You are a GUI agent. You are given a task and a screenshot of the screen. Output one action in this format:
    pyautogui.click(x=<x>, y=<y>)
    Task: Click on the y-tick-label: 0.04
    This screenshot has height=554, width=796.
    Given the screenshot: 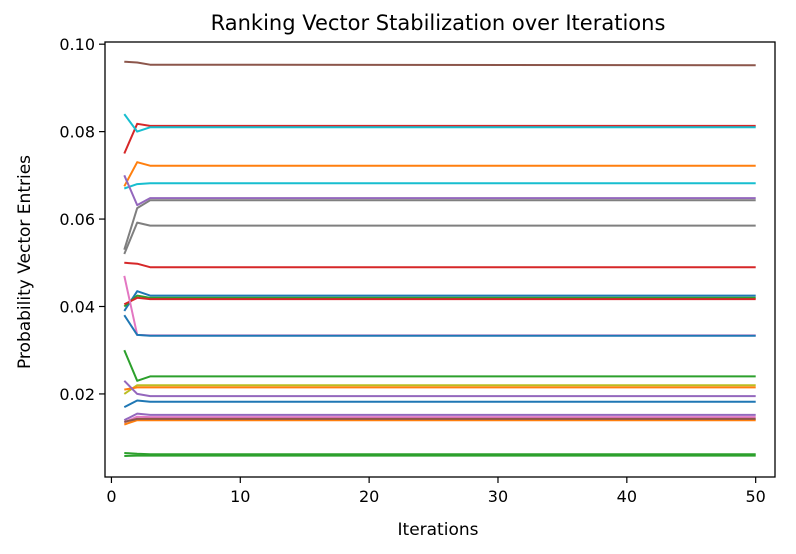 What is the action you would take?
    pyautogui.click(x=77, y=306)
    